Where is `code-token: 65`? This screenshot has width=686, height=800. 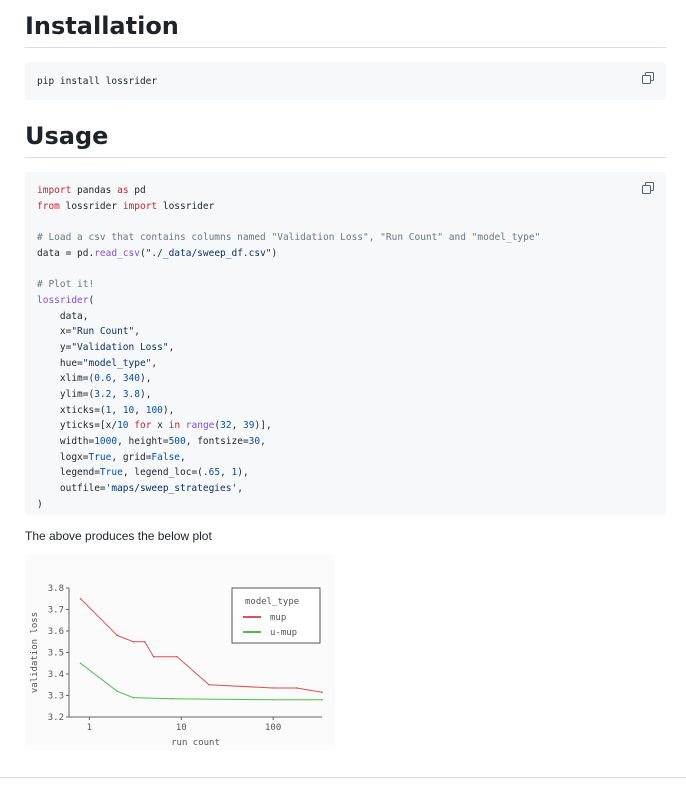 code-token: 65 is located at coordinates (214, 473).